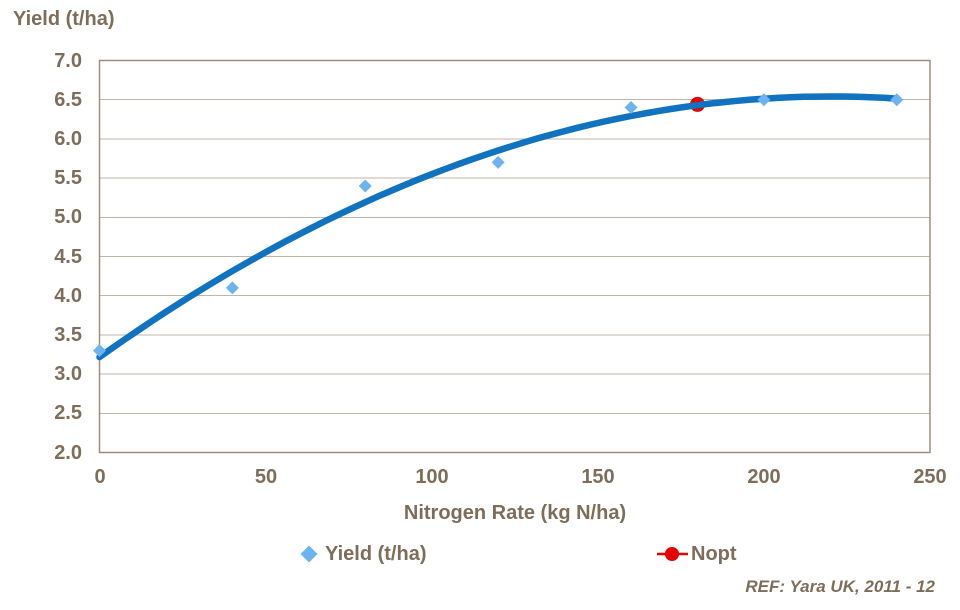 The height and width of the screenshot is (610, 960). What do you see at coordinates (672, 554) in the screenshot?
I see `nopt-circle-line-icon` at bounding box center [672, 554].